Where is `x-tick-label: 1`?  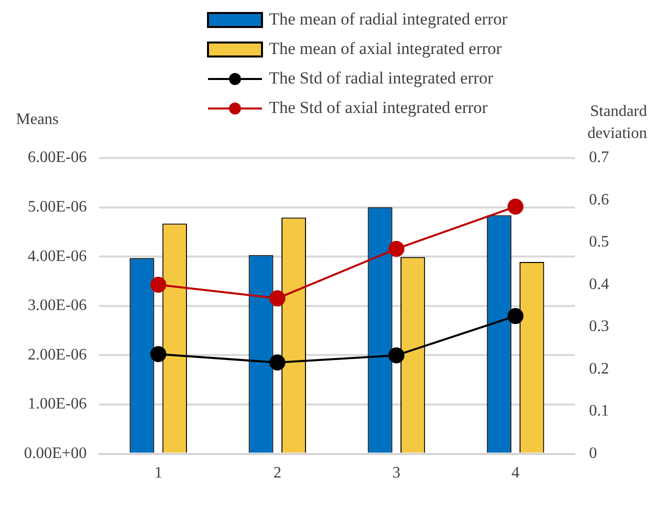
x-tick-label: 1 is located at coordinates (158, 473).